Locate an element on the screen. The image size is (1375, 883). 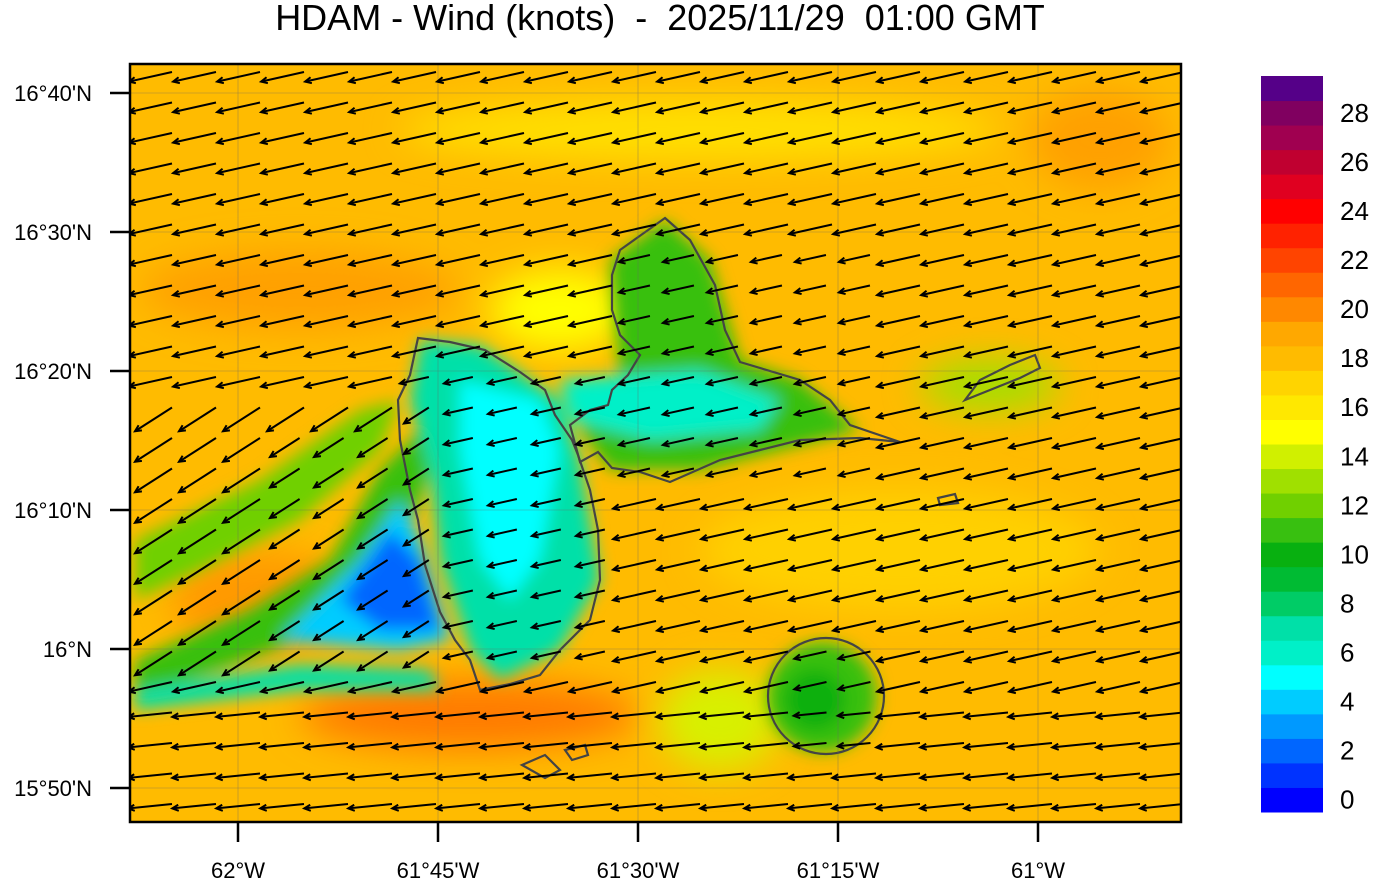
lon-tick-label: 61°15'W is located at coordinates (838, 870).